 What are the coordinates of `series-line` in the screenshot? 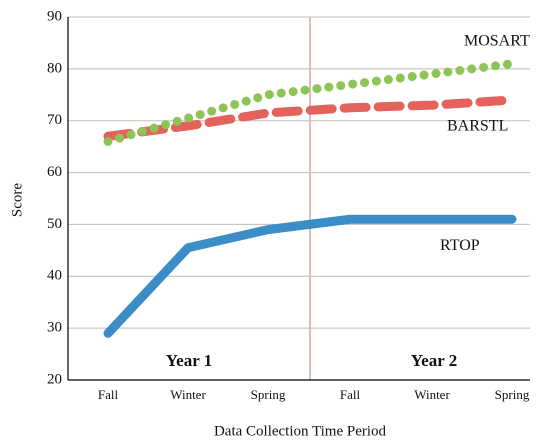 It's located at (310, 118).